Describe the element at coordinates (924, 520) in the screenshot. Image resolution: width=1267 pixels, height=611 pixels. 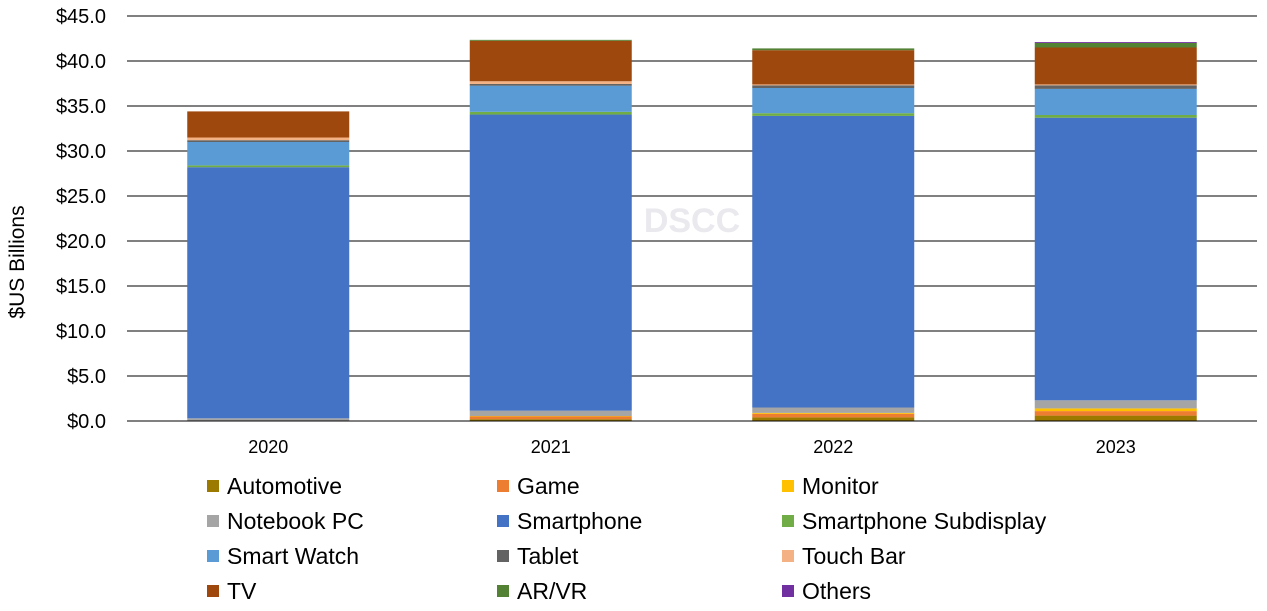
I see `legend-label: Smartphone Subdisplay` at that location.